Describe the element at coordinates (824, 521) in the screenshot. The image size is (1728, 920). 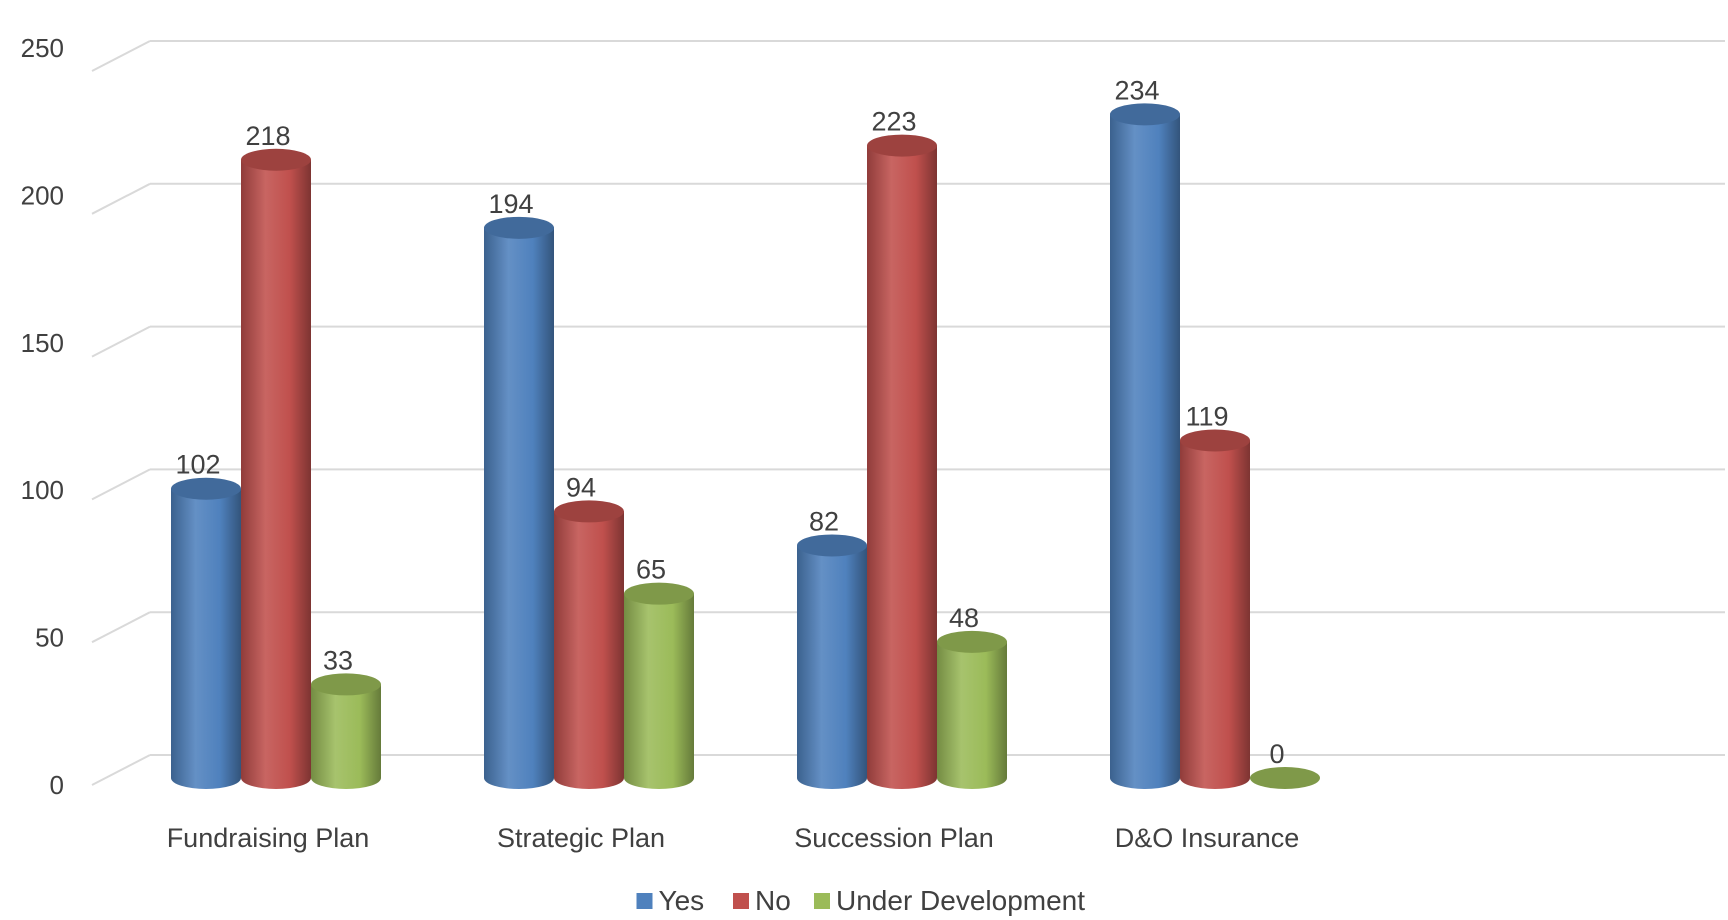
I see `data-label: 82` at that location.